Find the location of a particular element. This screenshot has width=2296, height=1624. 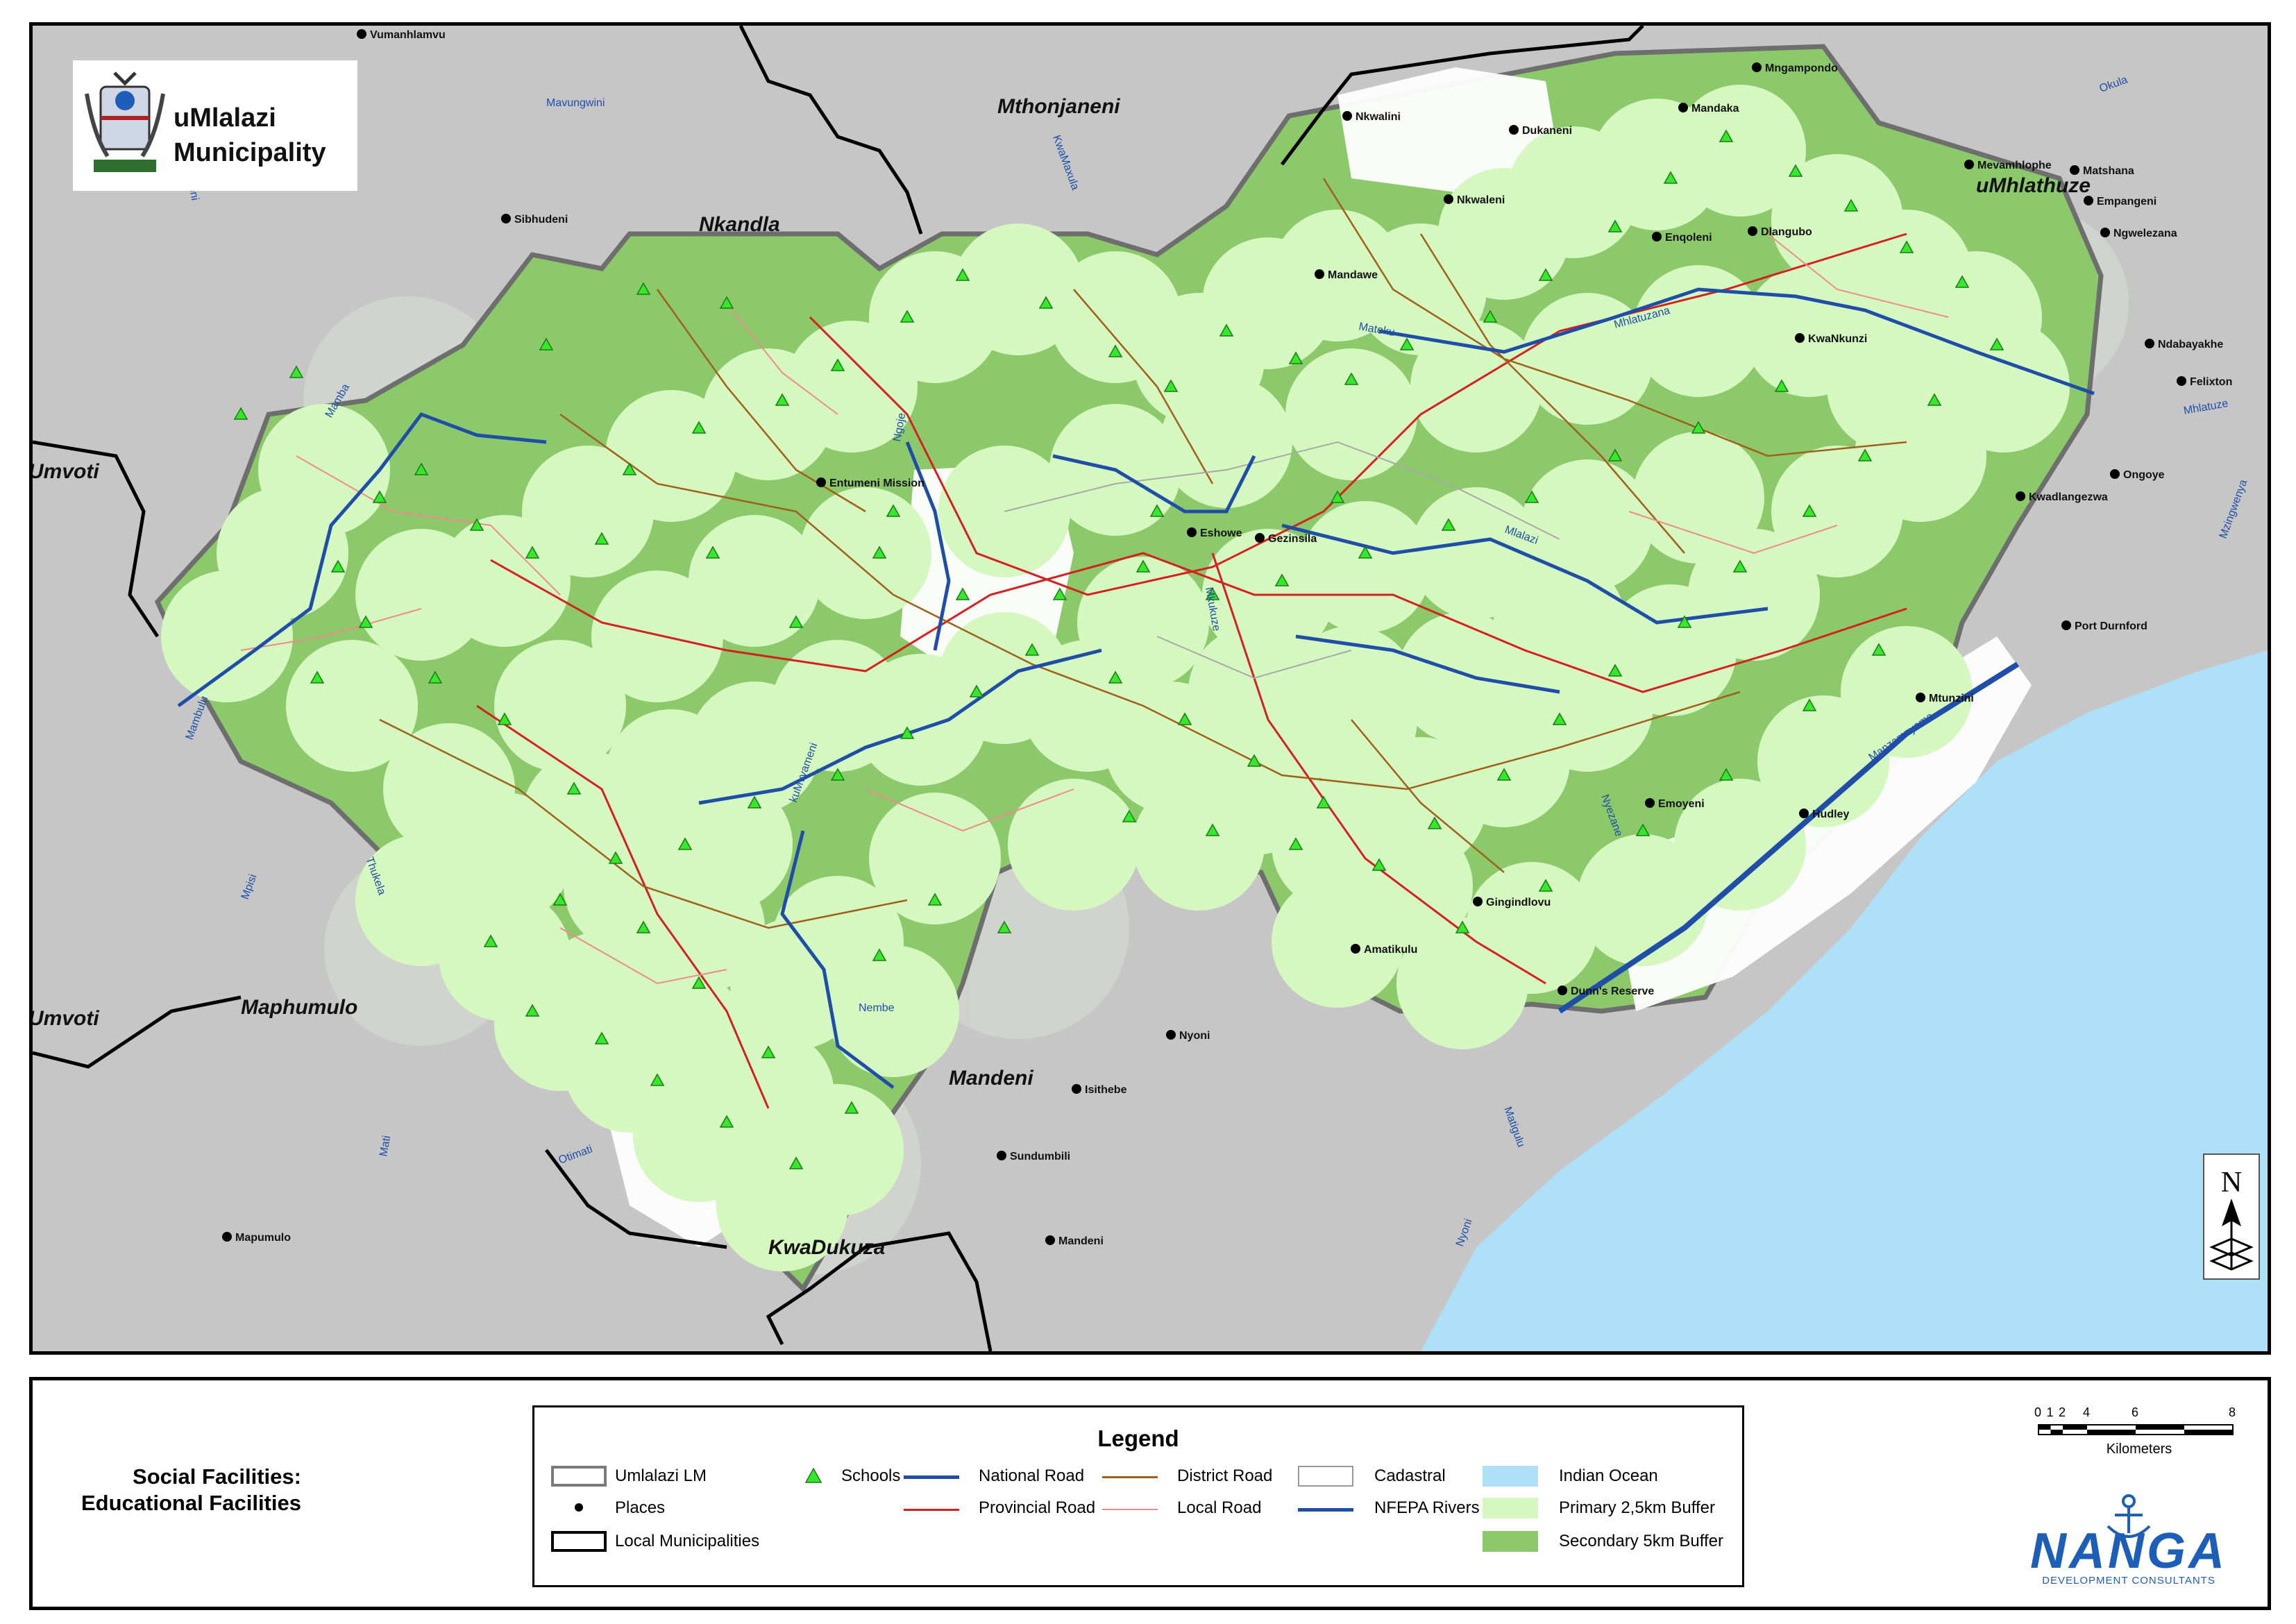

scale-tick-label: 8 is located at coordinates (2232, 1412).